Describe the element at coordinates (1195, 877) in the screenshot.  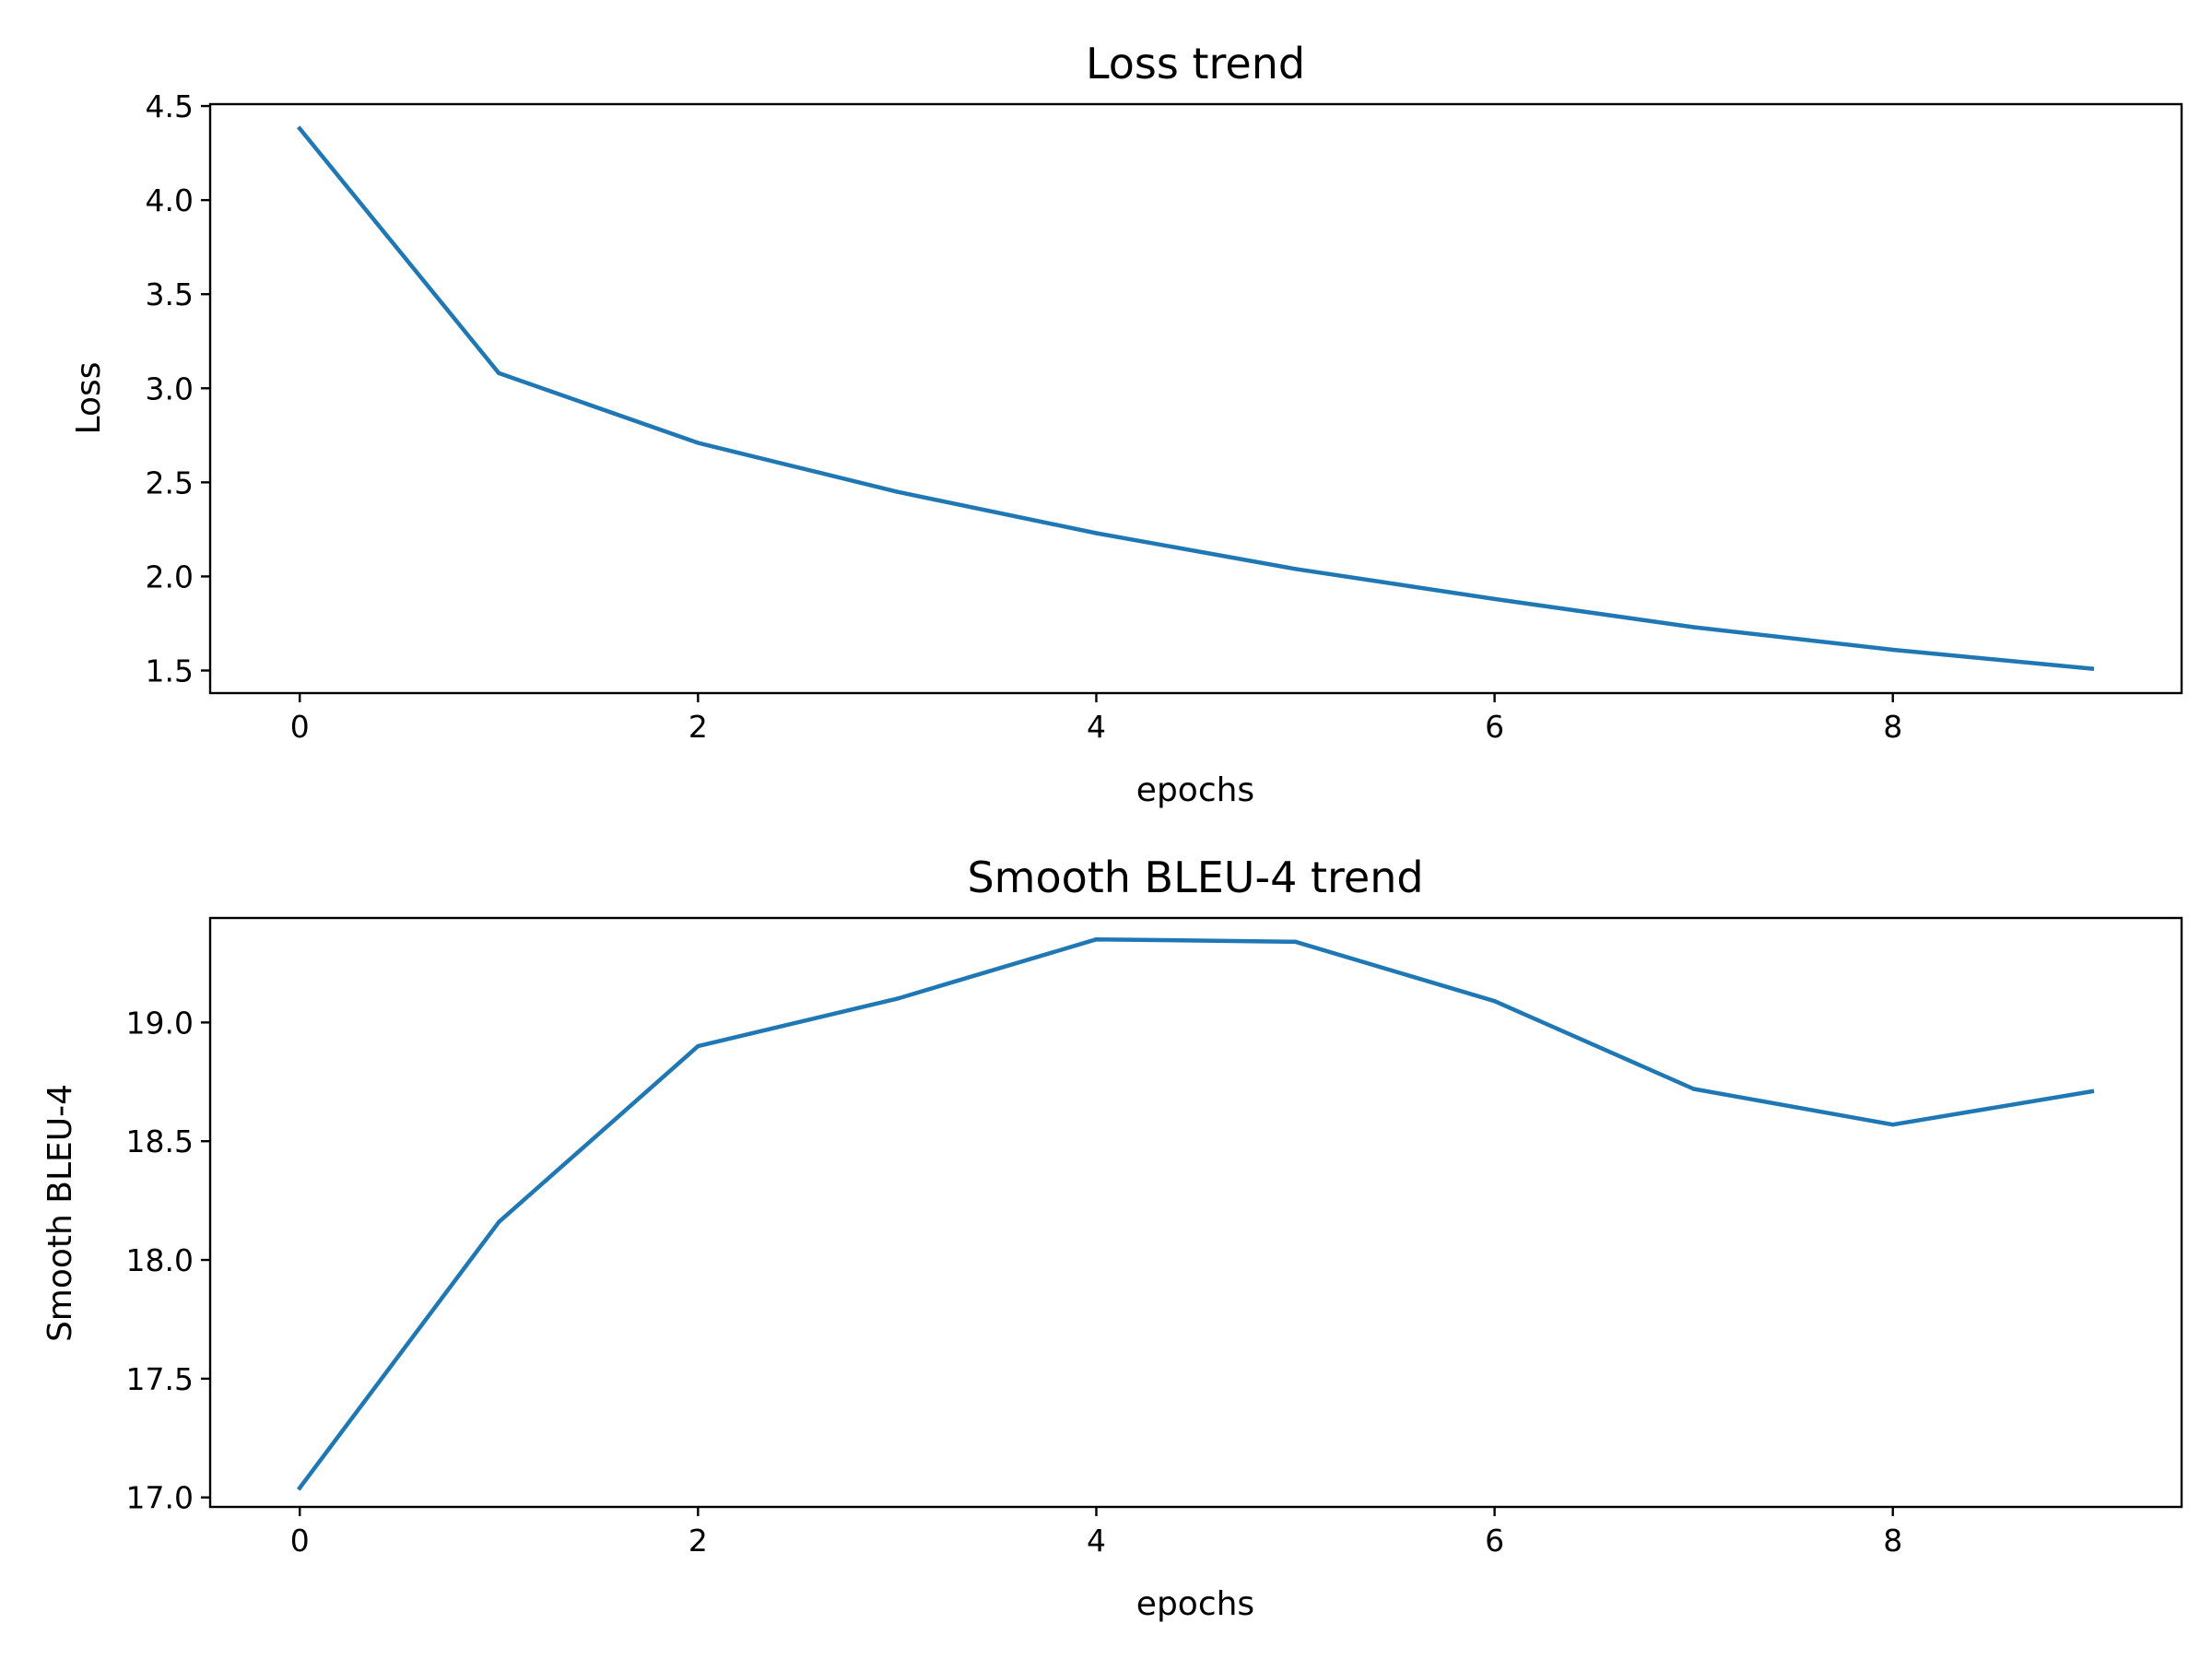
I see `chart-title: Smooth BLEU-4 trend` at that location.